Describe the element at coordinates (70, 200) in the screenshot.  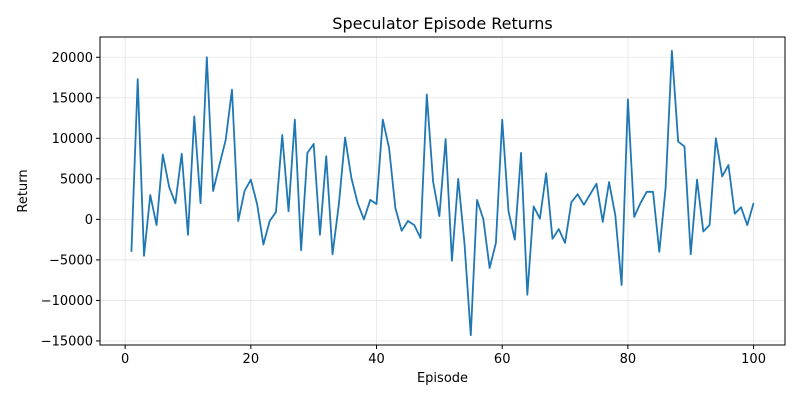
I see `y-axis-ticks: −15000 −10000 −5000 0 5000 10000 15000 20000` at that location.